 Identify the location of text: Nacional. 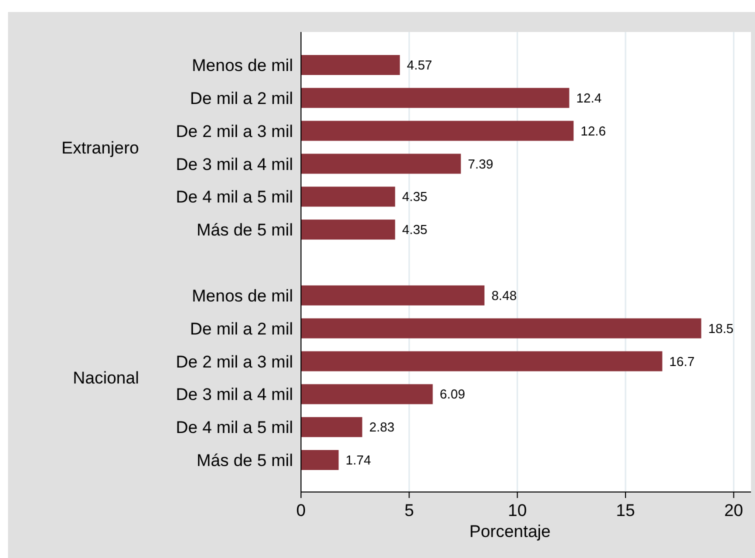
(105, 378).